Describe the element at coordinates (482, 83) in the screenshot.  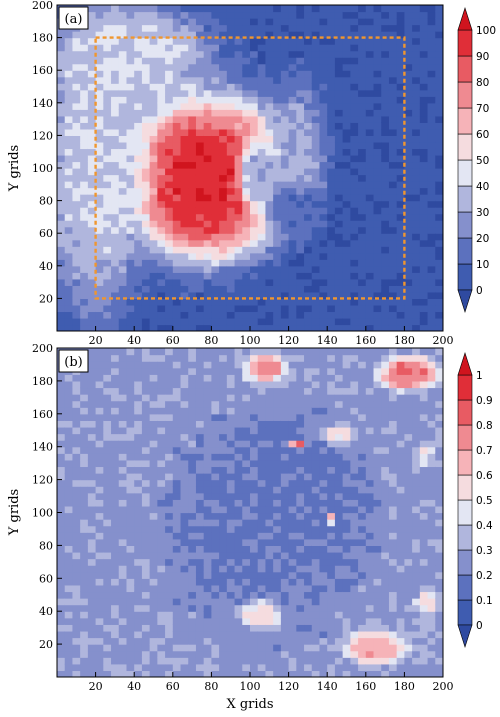
I see `colorbar-tick-label: 80` at that location.